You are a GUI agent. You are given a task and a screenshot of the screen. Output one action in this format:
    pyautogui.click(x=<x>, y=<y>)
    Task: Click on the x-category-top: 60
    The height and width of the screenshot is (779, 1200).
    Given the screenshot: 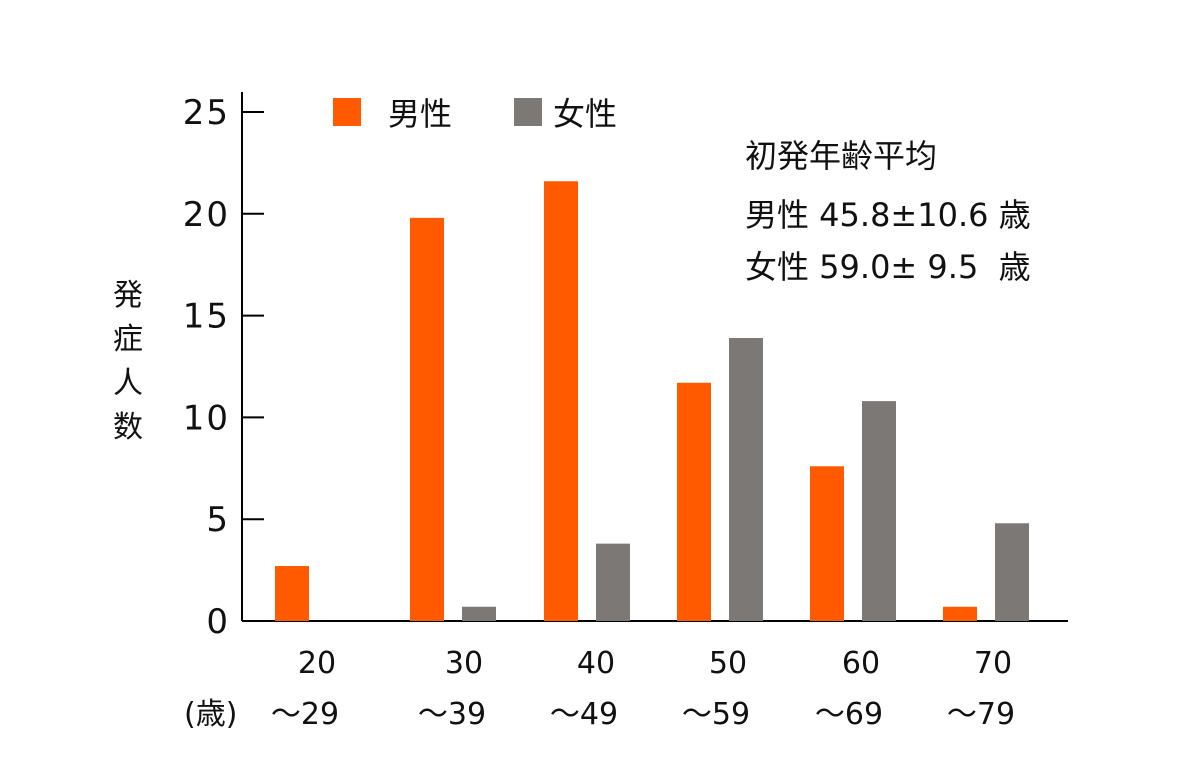 What is the action you would take?
    pyautogui.click(x=861, y=663)
    